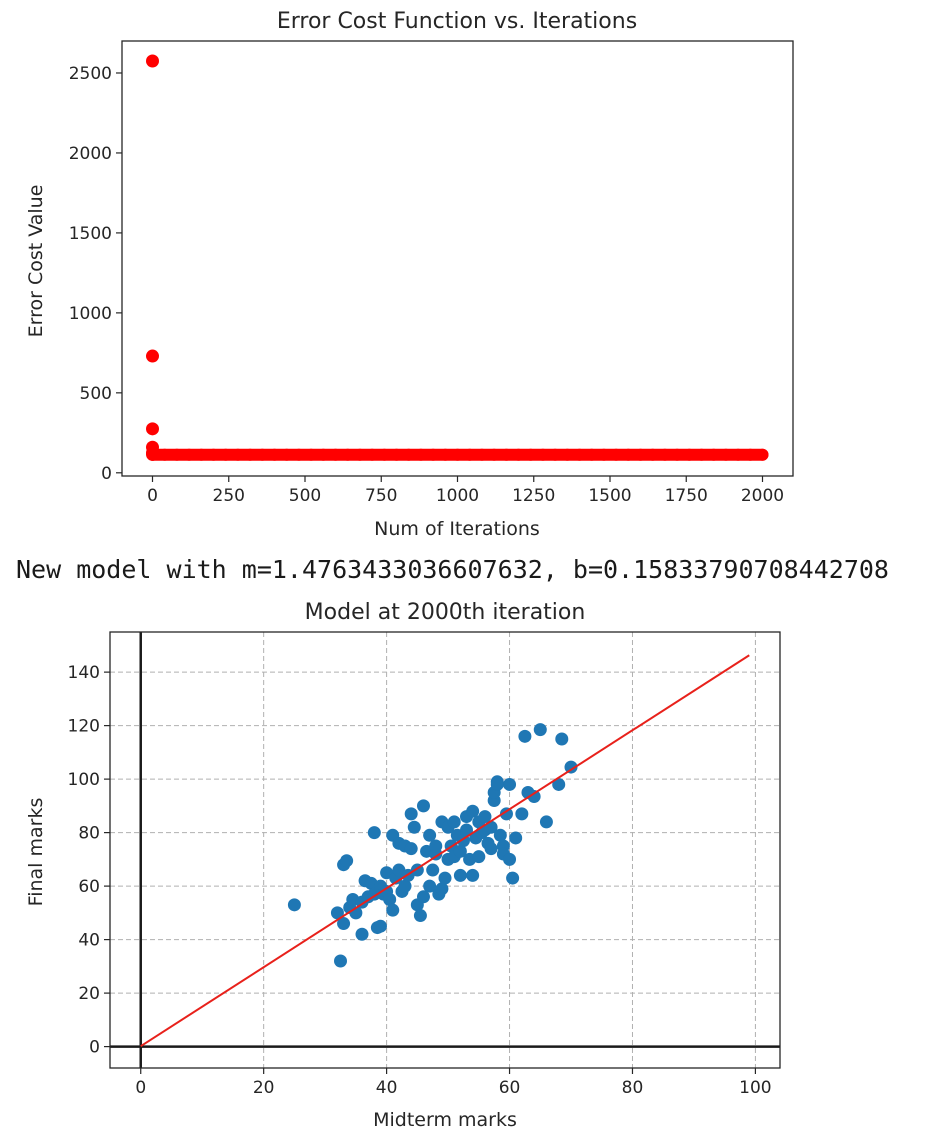  Describe the element at coordinates (90, 154) in the screenshot. I see `y-tick-label: 2000` at that location.